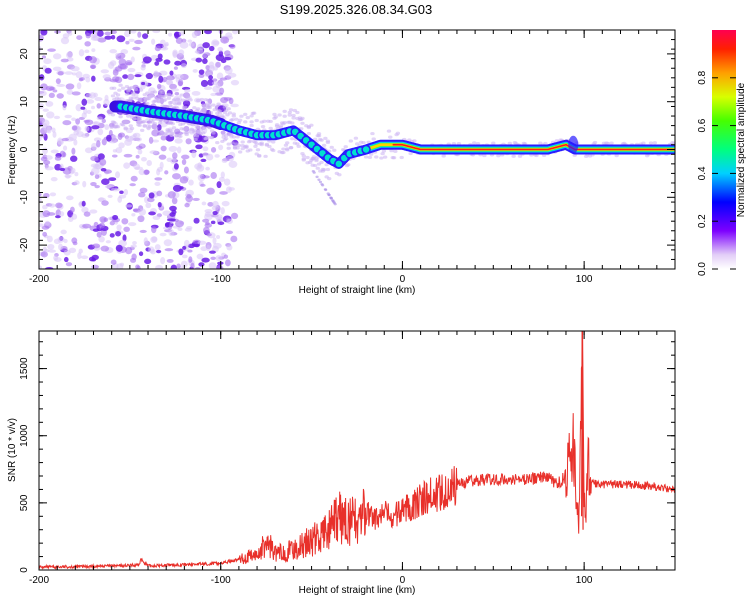 Image resolution: width=750 pixels, height=600 pixels. Describe the element at coordinates (24, 102) in the screenshot. I see `spectrogram-y-tick-label: 10` at that location.